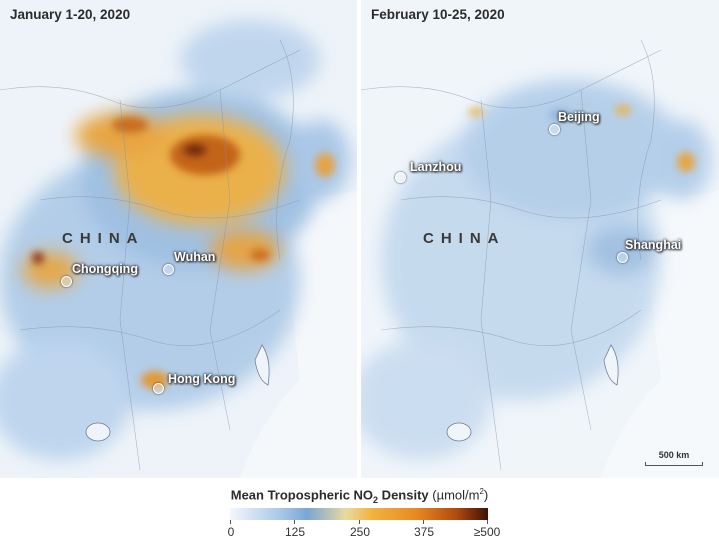 This screenshot has width=719, height=551. I want to click on legend-label-250: 250, so click(360, 532).